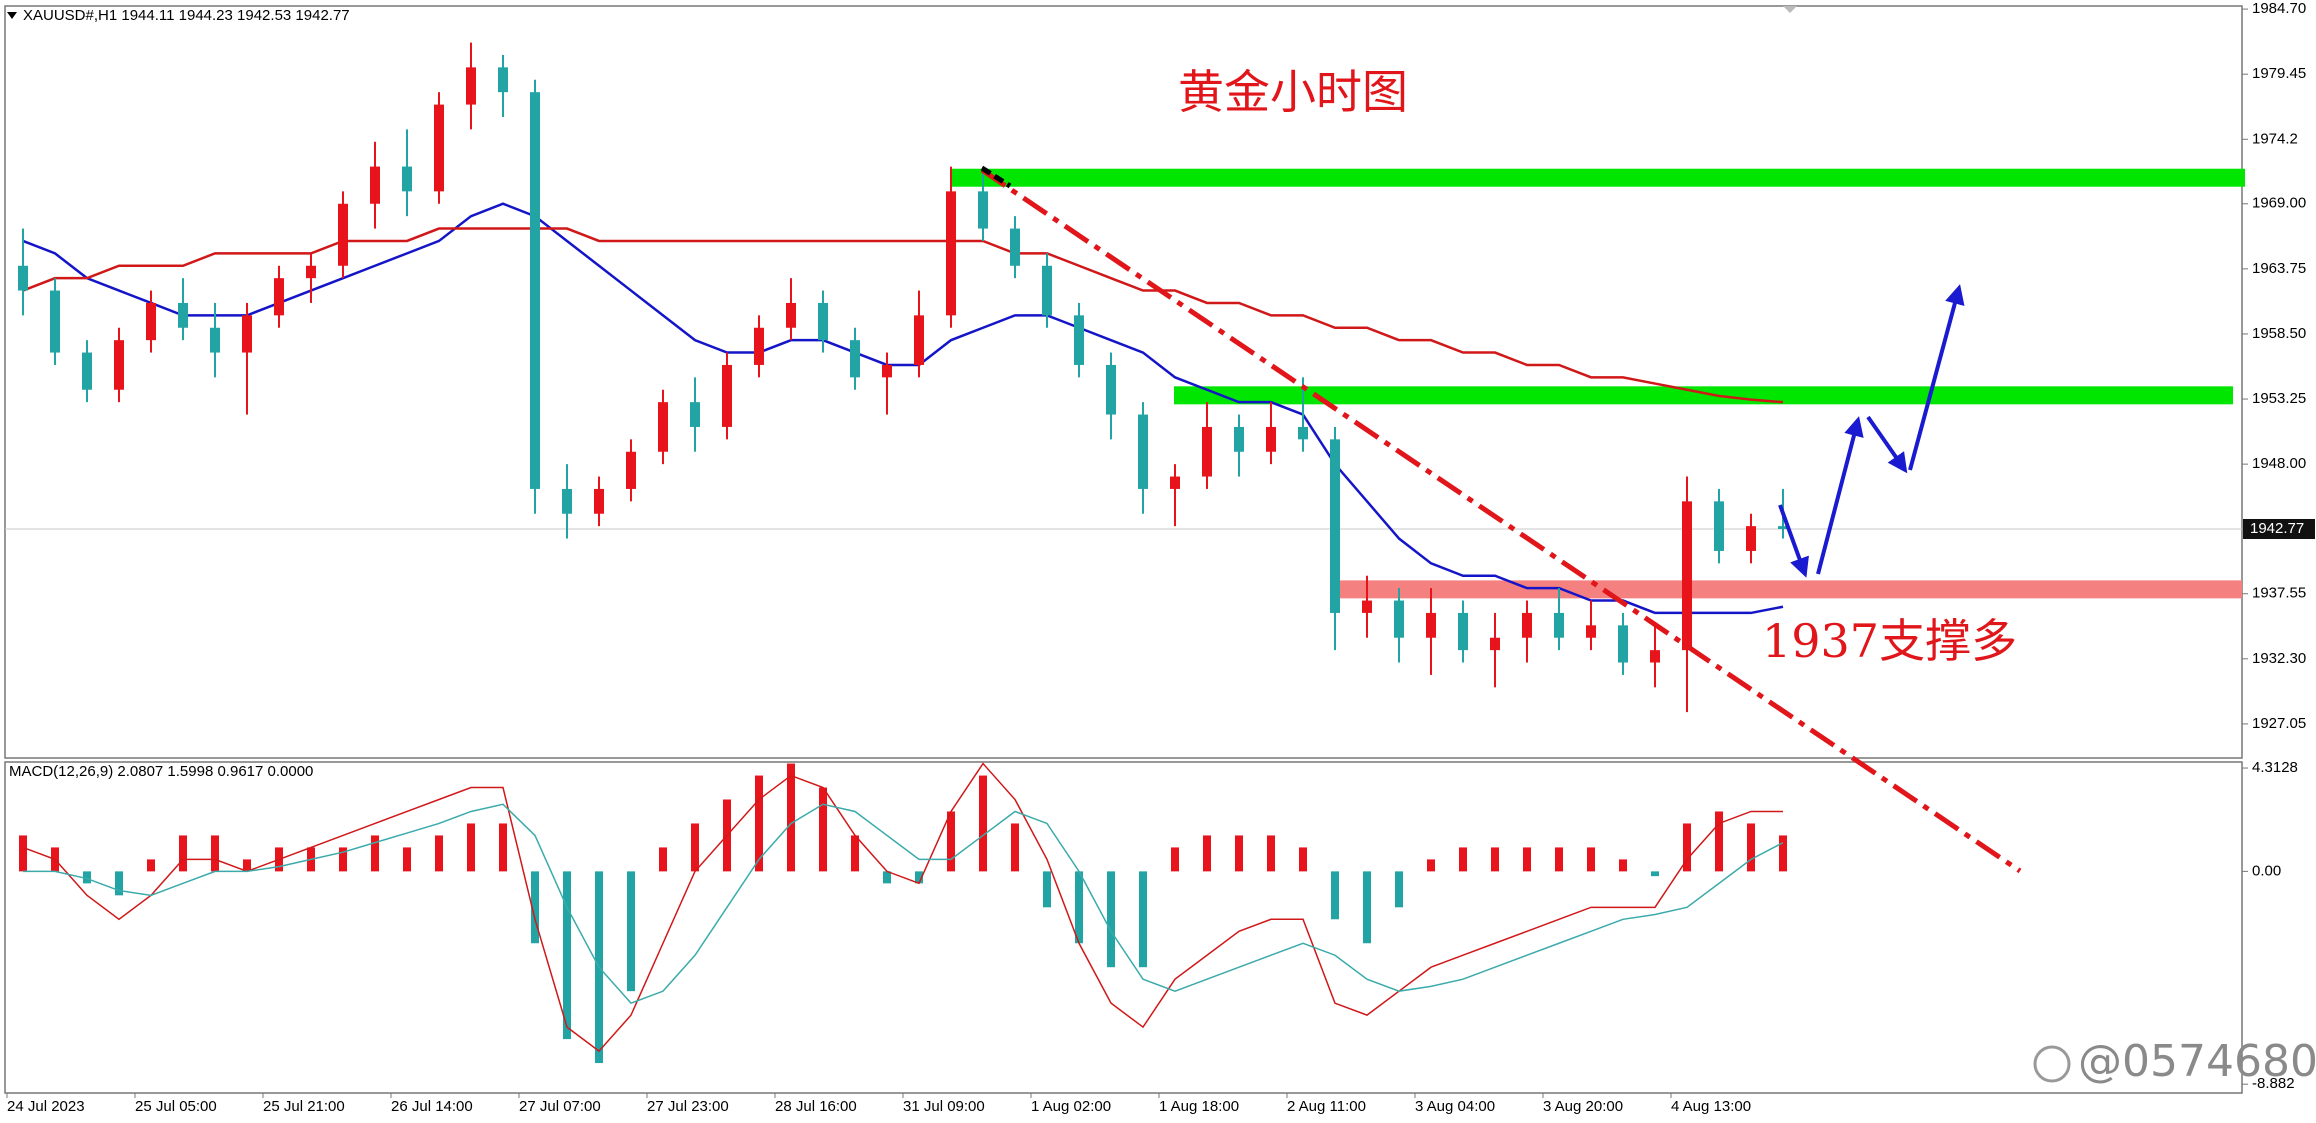 This screenshot has width=2316, height=1123. I want to click on symbol-menu-icon, so click(12, 15).